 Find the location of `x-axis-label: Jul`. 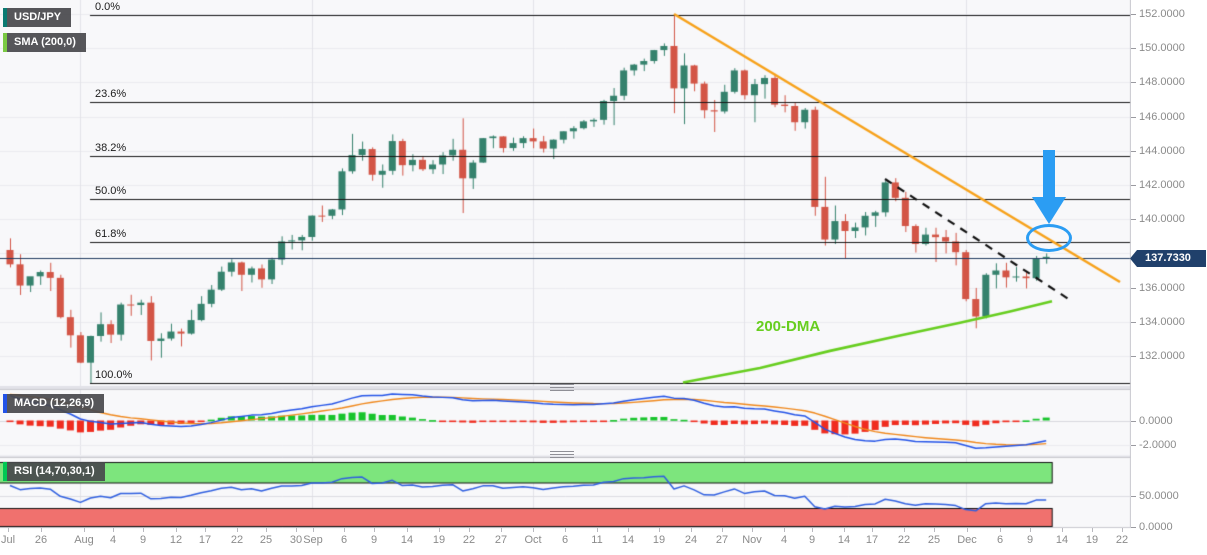

x-axis-label: Jul is located at coordinates (8, 540).